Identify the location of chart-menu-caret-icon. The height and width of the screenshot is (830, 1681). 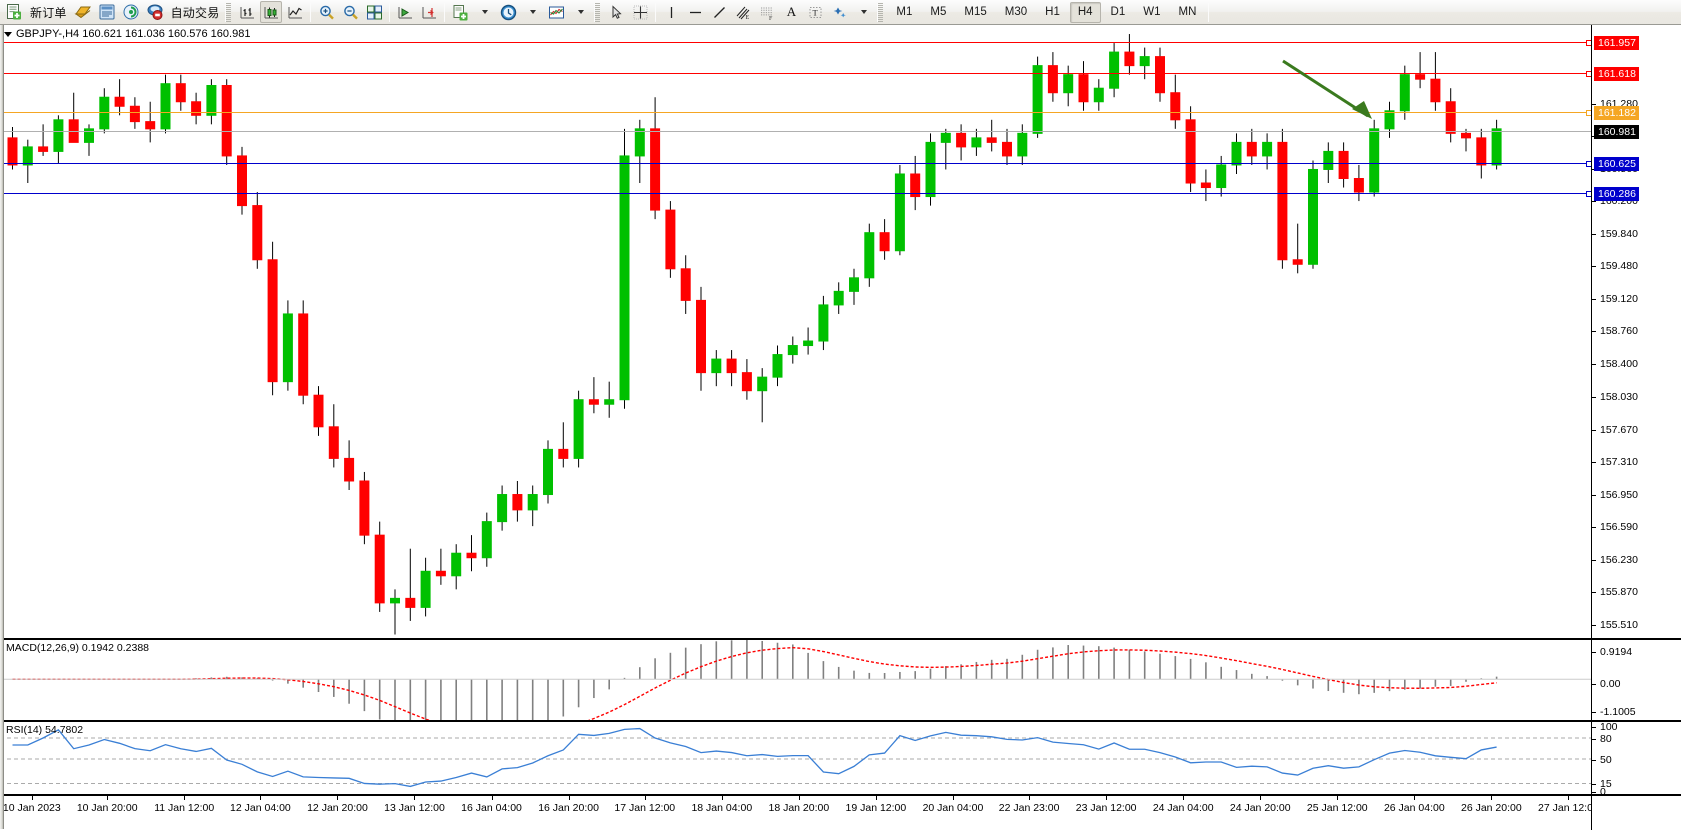
(8, 34).